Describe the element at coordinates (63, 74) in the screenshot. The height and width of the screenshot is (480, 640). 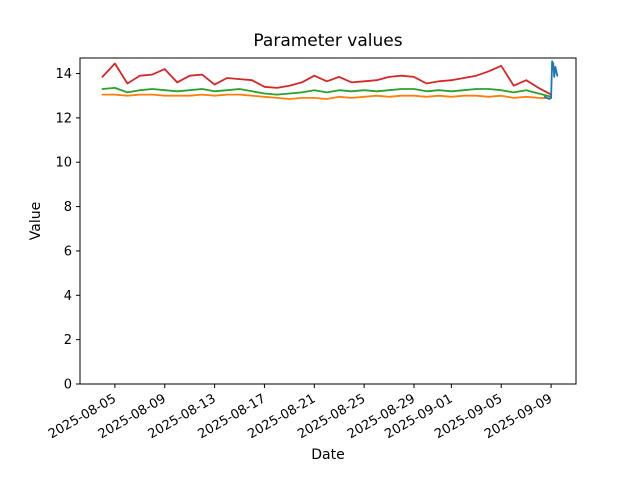
I see `y-tick-label: 14` at that location.